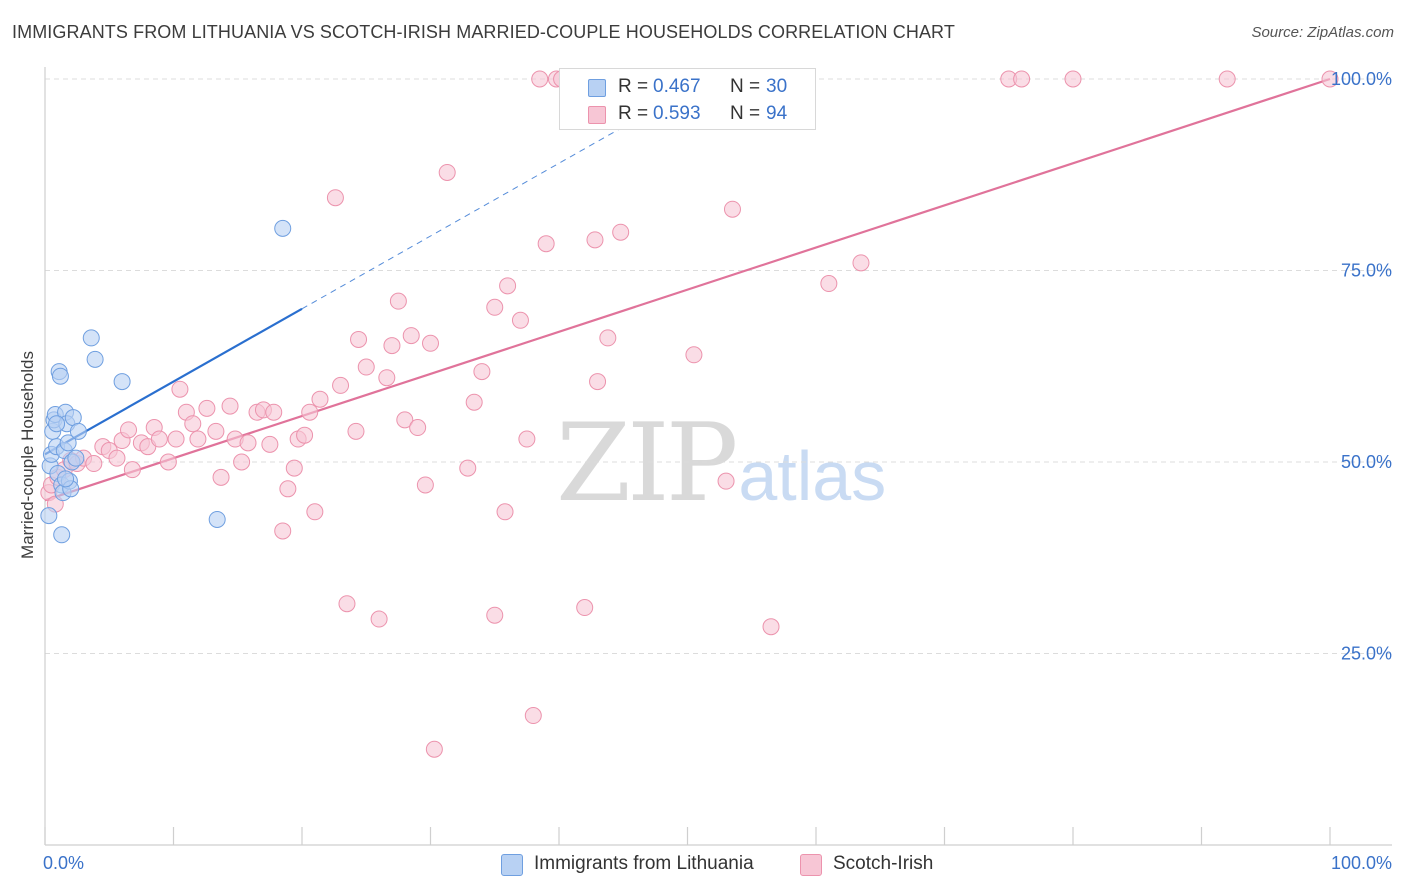 This screenshot has width=1406, height=892. Describe the element at coordinates (633, 86) in the screenshot. I see `legend-r-label: R =` at that location.